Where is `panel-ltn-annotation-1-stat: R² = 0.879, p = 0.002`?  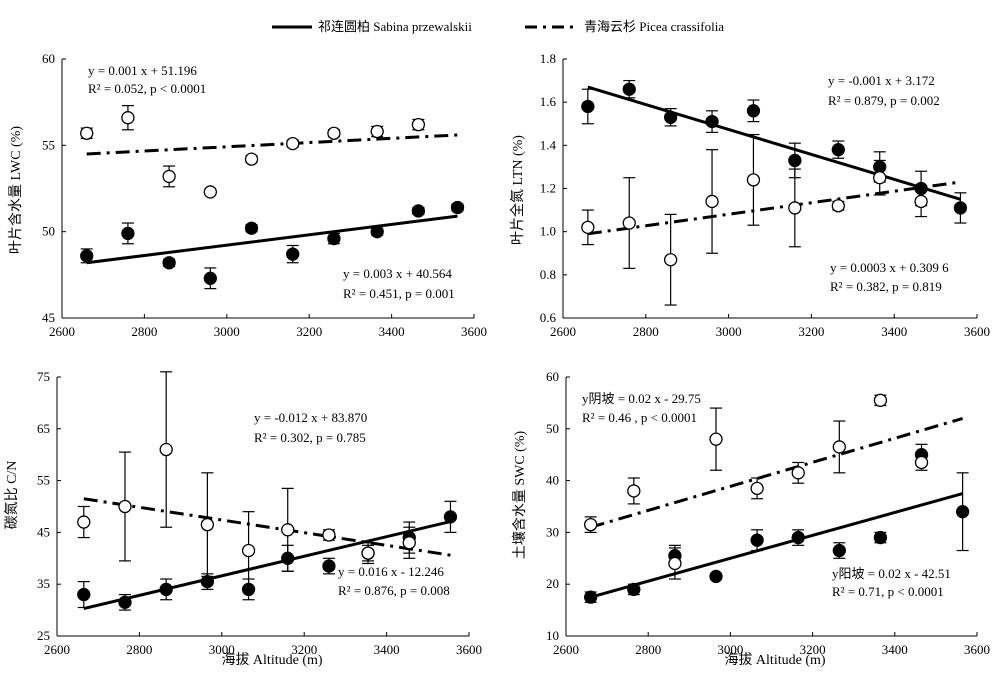
panel-ltn-annotation-1-stat: R² = 0.879, p = 0.002 is located at coordinates (884, 100).